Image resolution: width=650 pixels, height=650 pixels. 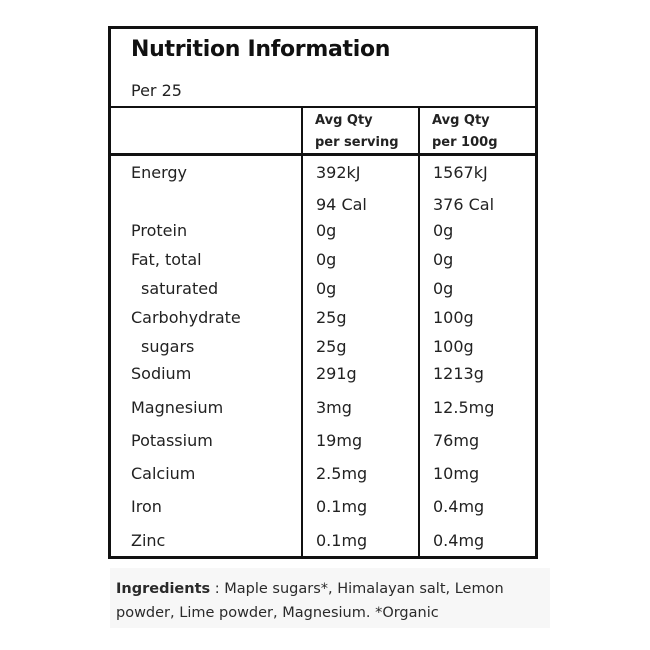 I want to click on nutrient-label: Magnesium, so click(x=177, y=407).